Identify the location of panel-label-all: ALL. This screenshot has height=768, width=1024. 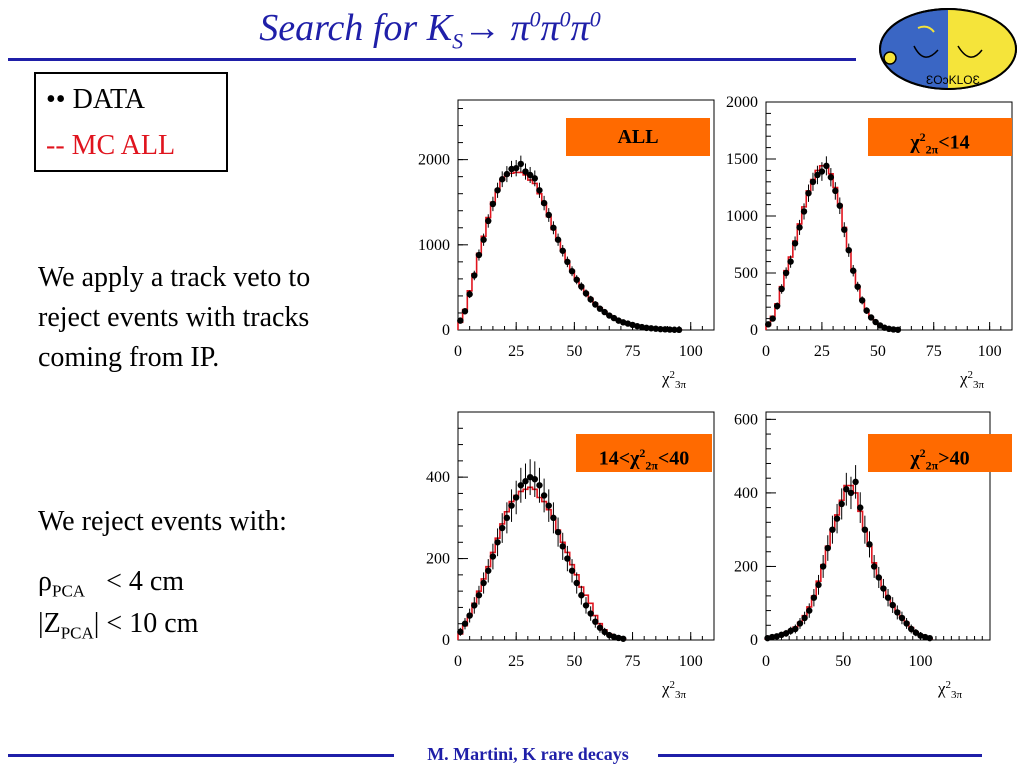
(638, 137).